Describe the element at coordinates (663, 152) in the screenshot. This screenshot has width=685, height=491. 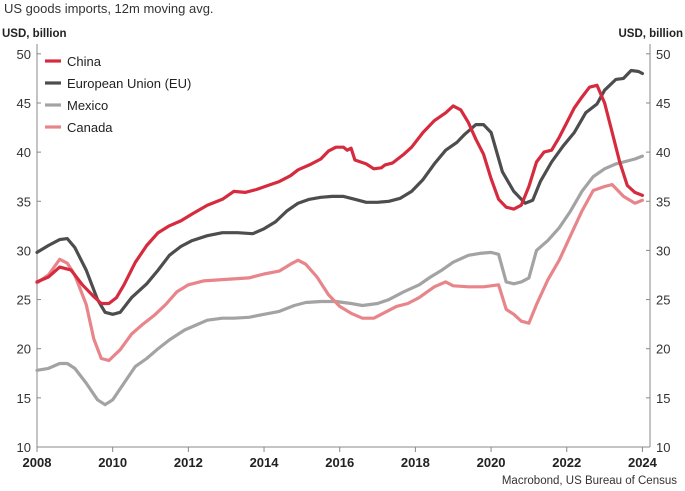
I see `y-tick-label-right: 40` at that location.